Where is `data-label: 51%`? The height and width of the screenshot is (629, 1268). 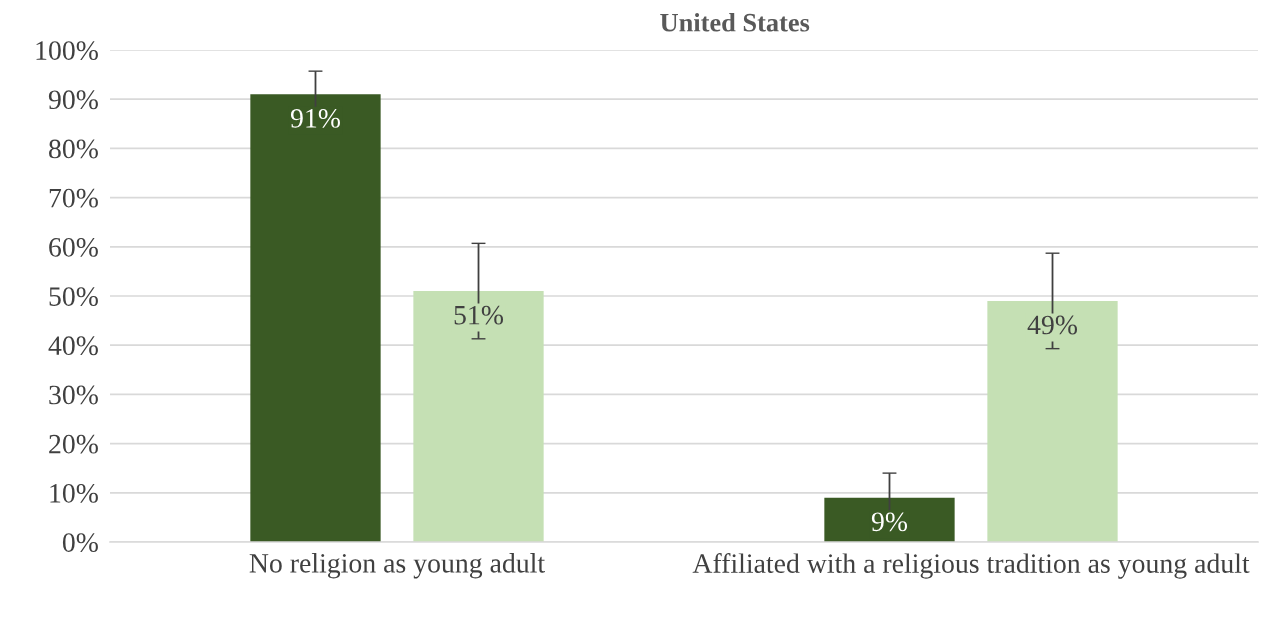 data-label: 51% is located at coordinates (479, 315).